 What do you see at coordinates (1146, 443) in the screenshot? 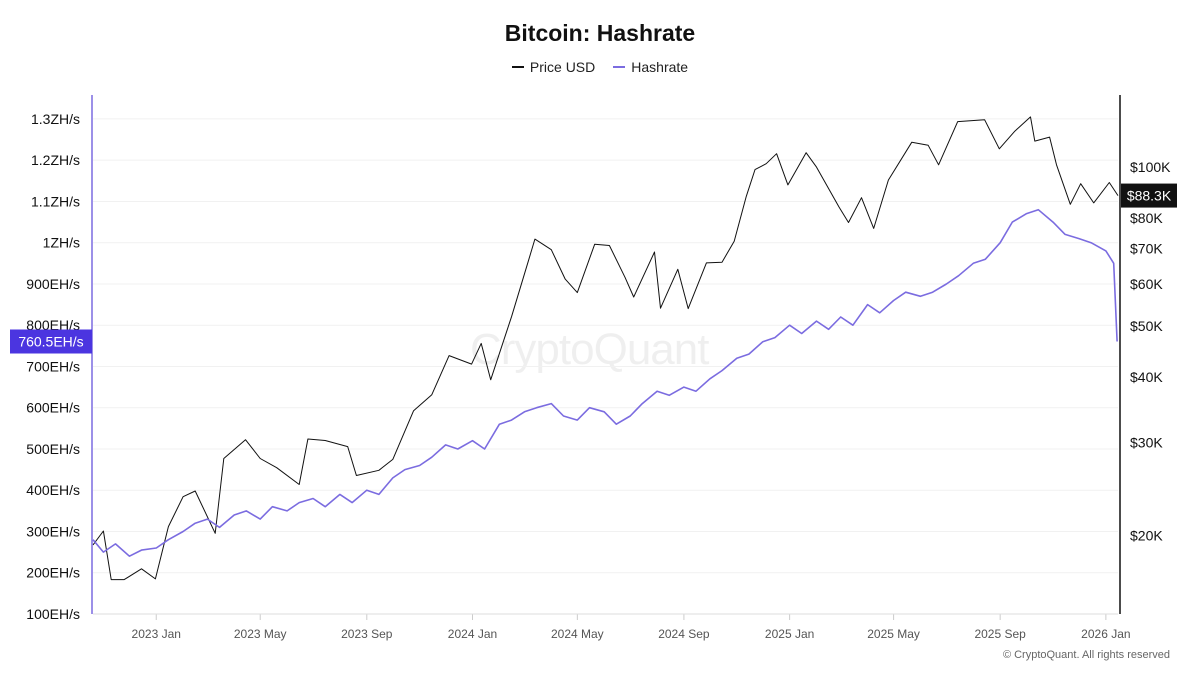
I see `right-tick-label: $30K` at bounding box center [1146, 443].